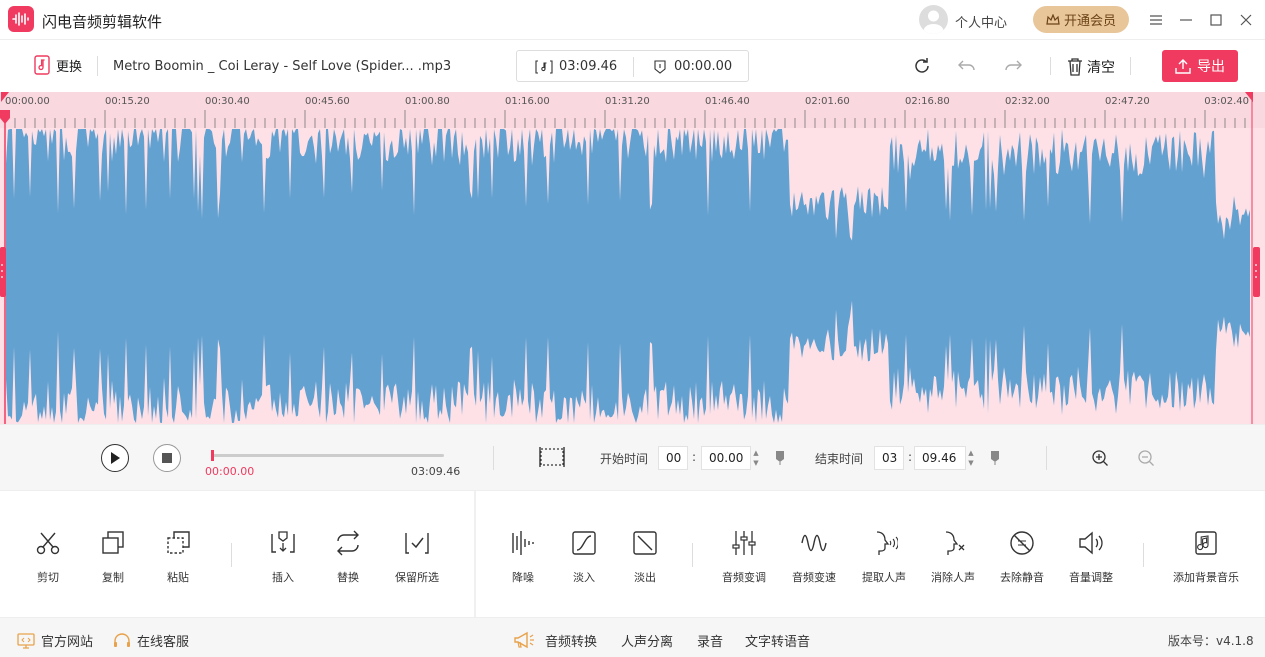 Image resolution: width=1265 pixels, height=657 pixels. Describe the element at coordinates (884, 557) in the screenshot. I see `extract-vocal-tool: 提取人声` at that location.